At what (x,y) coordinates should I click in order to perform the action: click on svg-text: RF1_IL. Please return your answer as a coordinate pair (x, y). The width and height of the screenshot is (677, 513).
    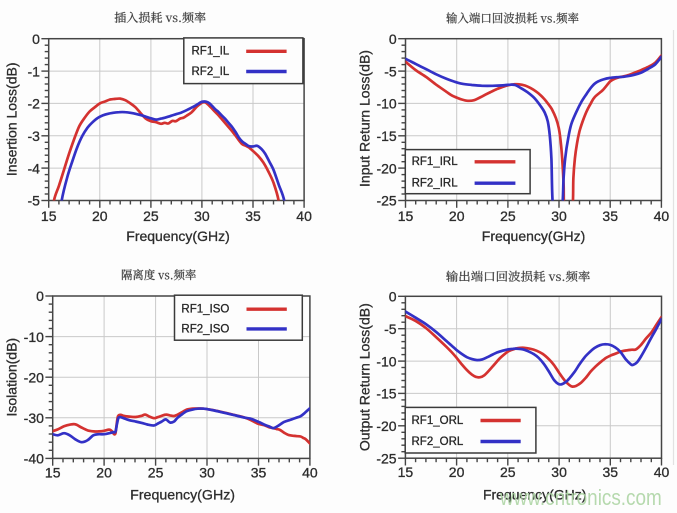
    Looking at the image, I should click on (211, 52).